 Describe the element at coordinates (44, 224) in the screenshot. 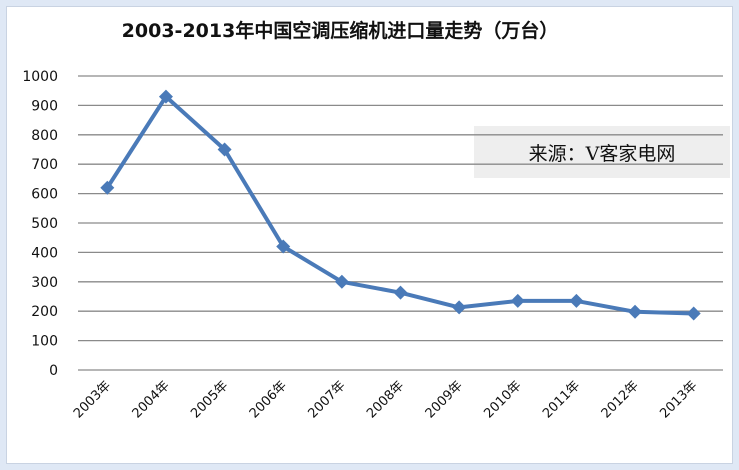

I see `y-tick-label: 500` at that location.